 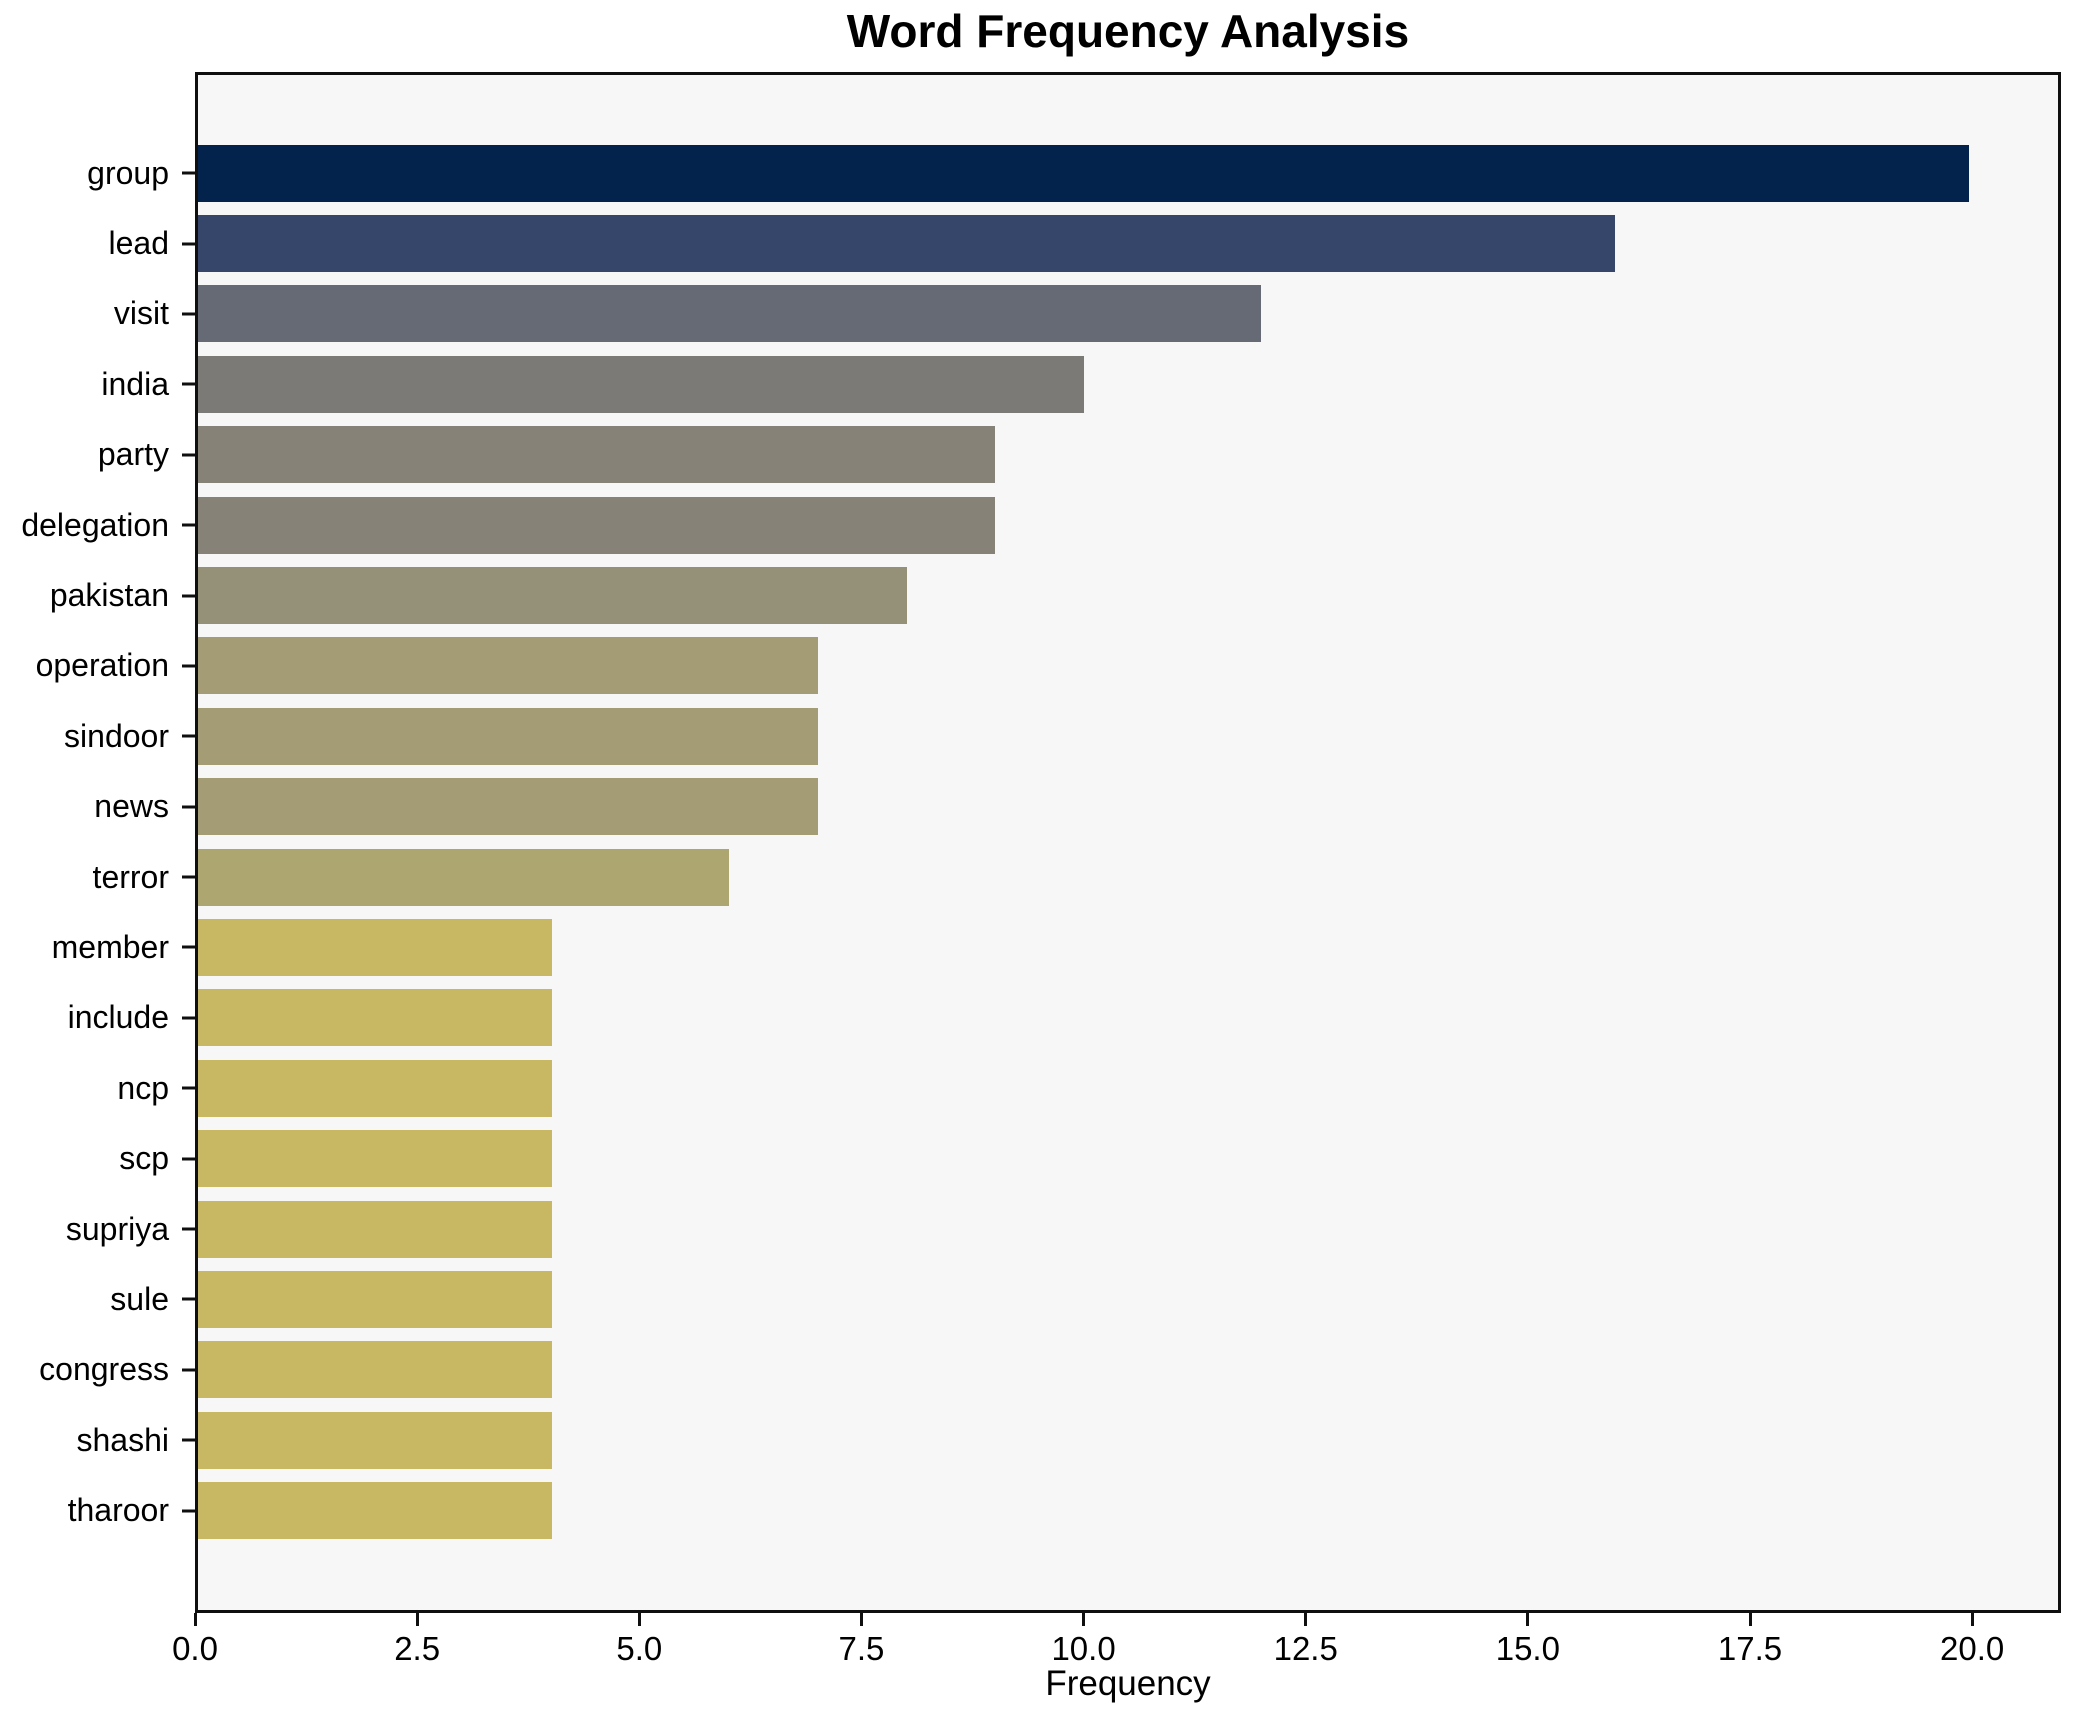 What do you see at coordinates (508, 736) in the screenshot?
I see `bar-sindoor` at bounding box center [508, 736].